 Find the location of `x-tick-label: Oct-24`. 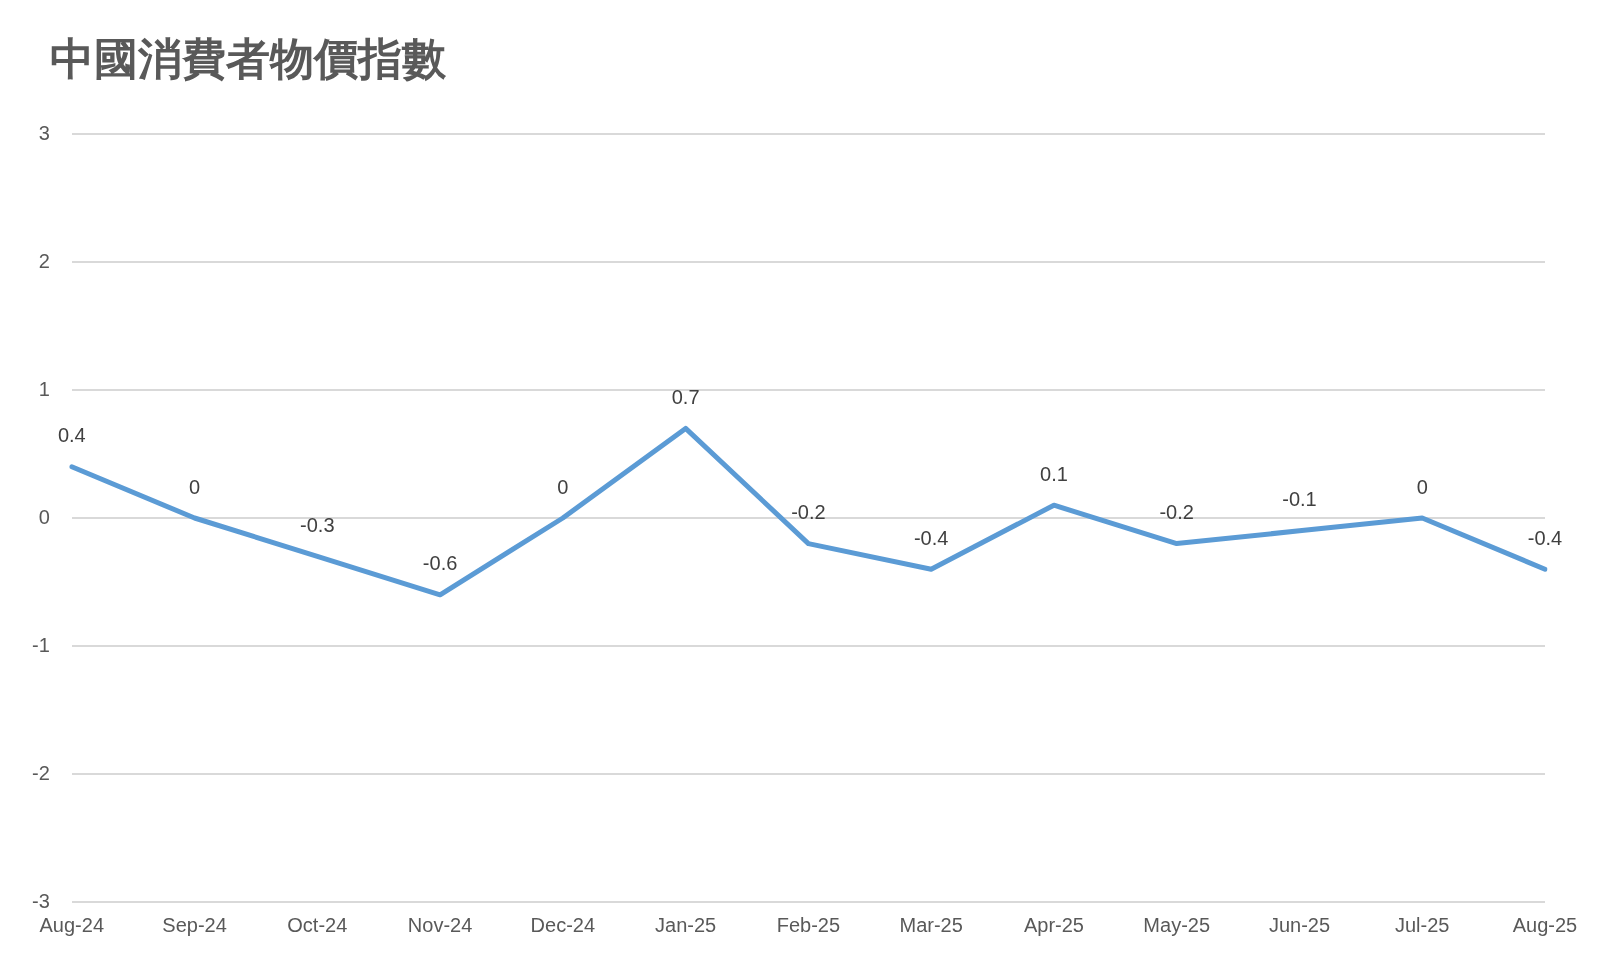

x-tick-label: Oct-24 is located at coordinates (317, 924).